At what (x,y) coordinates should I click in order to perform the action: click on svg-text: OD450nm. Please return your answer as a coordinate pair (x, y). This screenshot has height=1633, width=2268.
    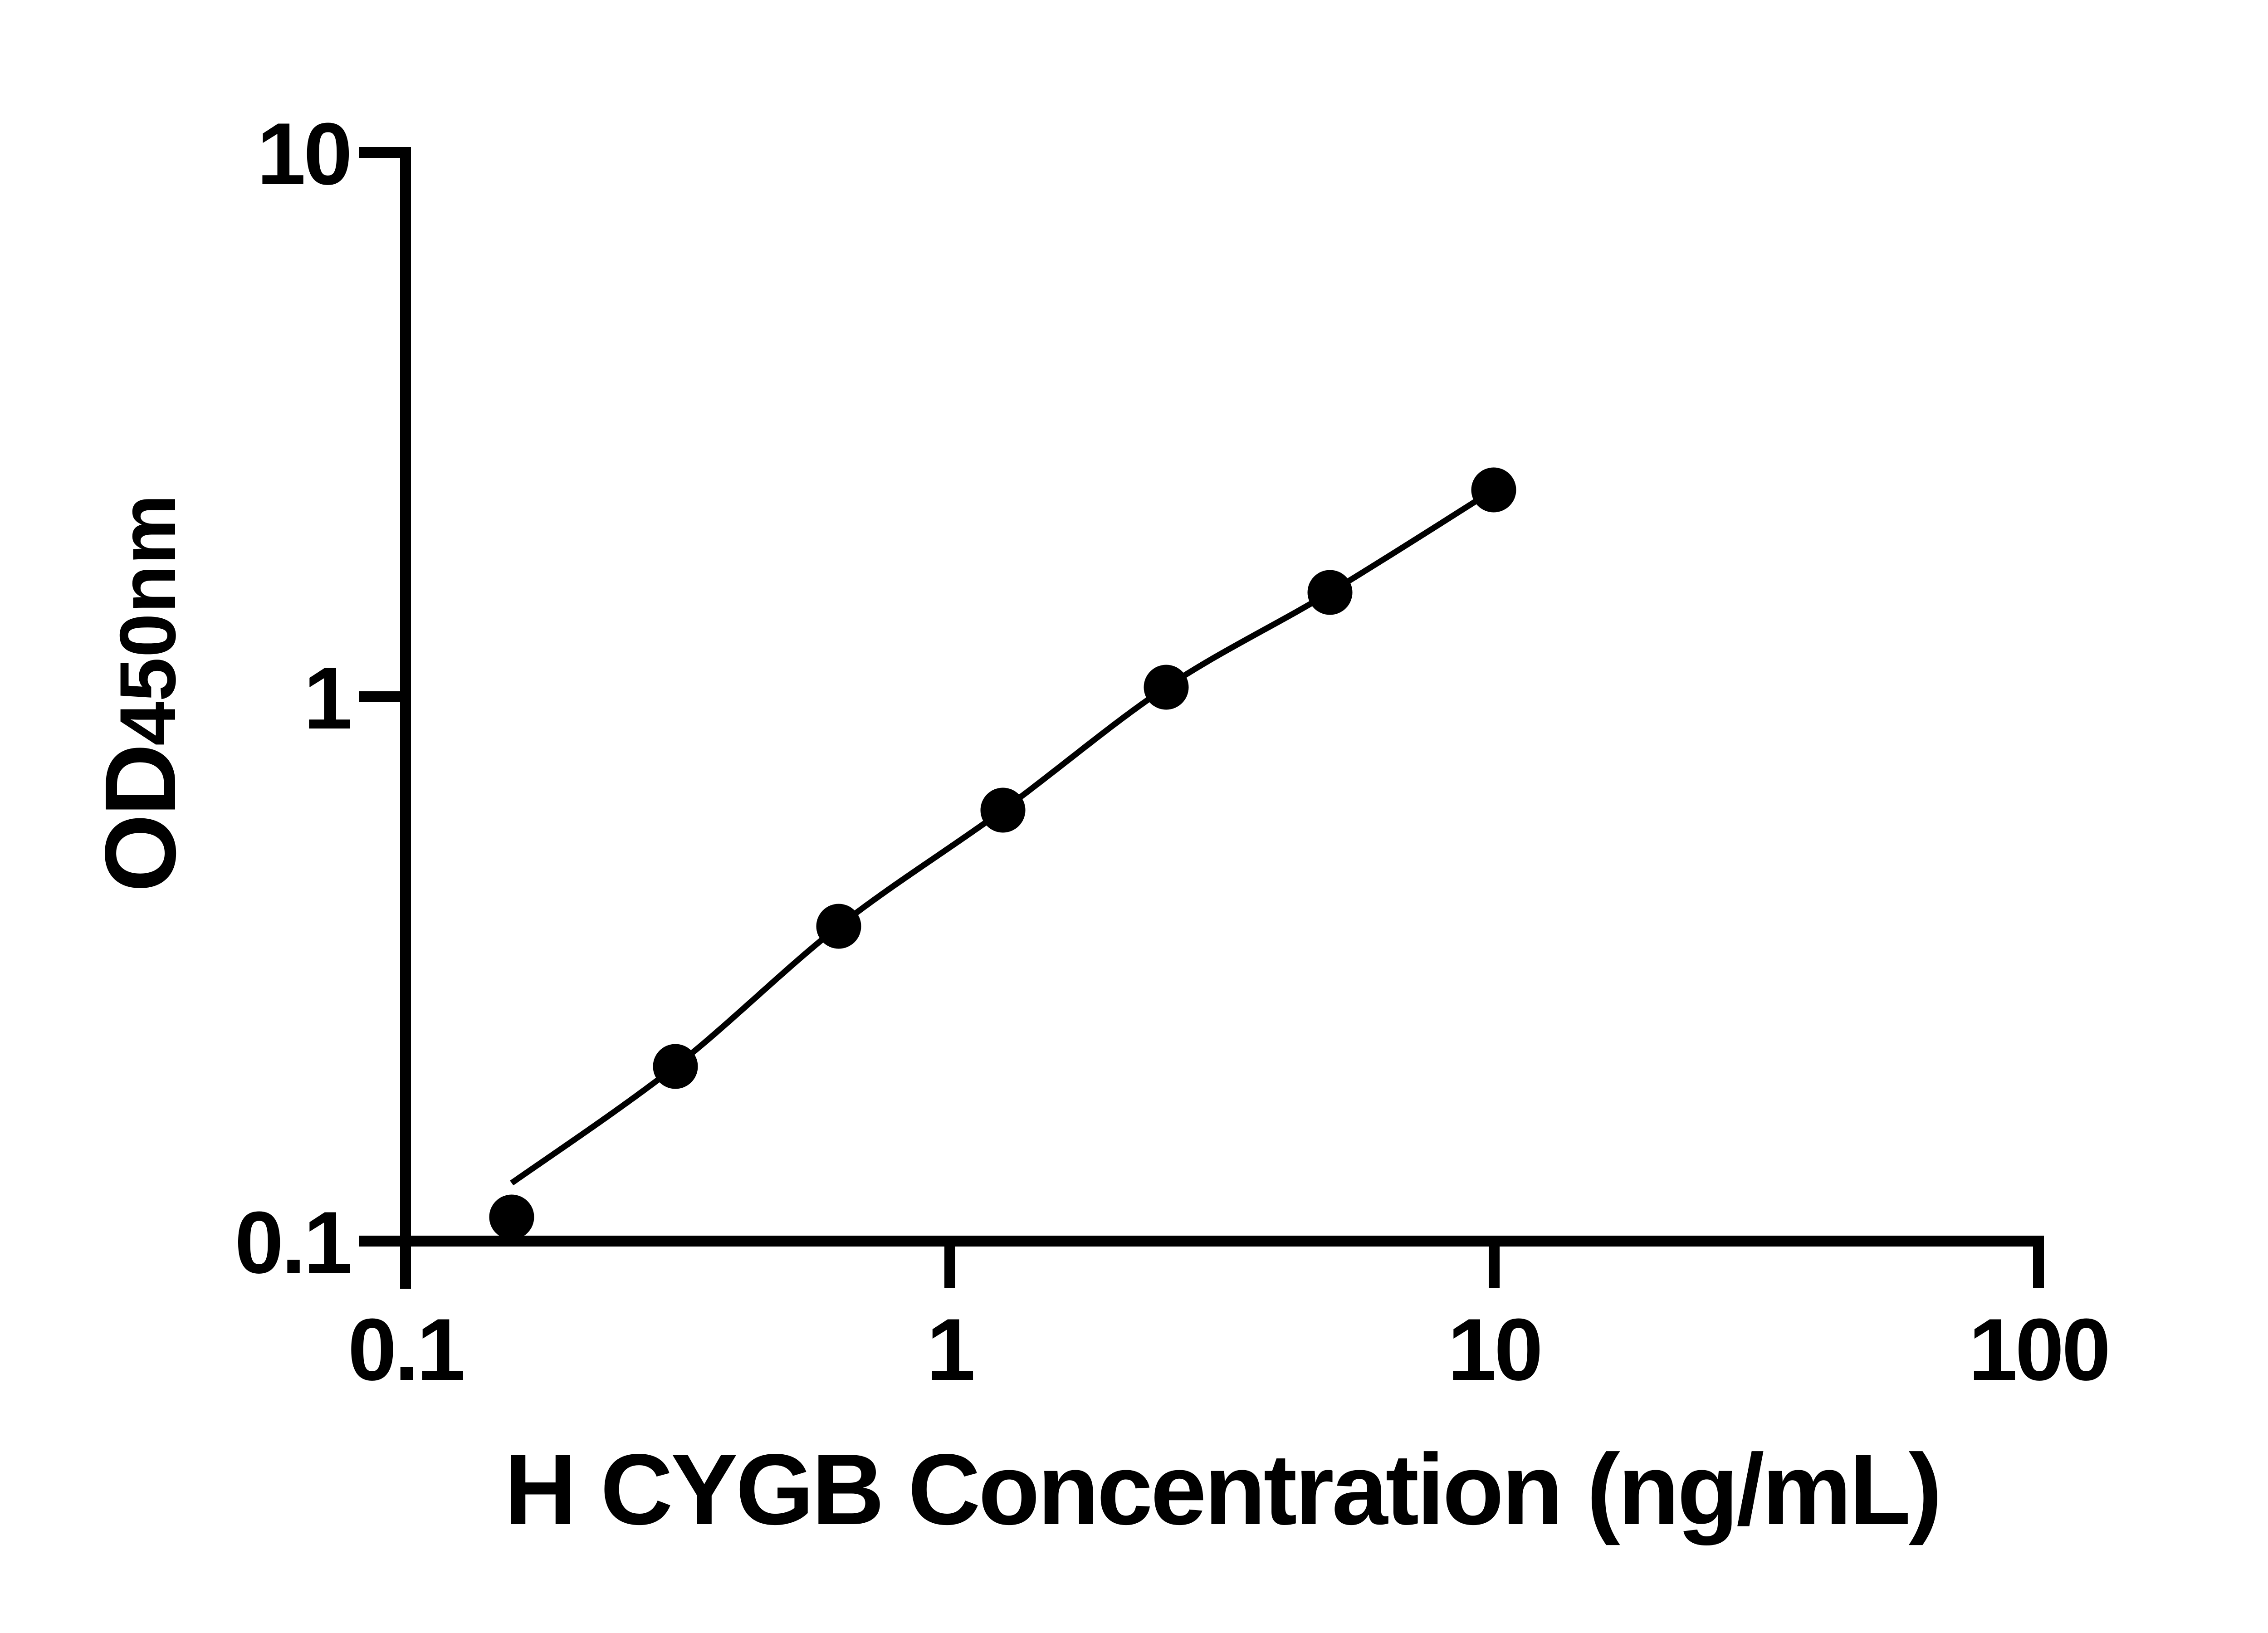
    Looking at the image, I should click on (140, 693).